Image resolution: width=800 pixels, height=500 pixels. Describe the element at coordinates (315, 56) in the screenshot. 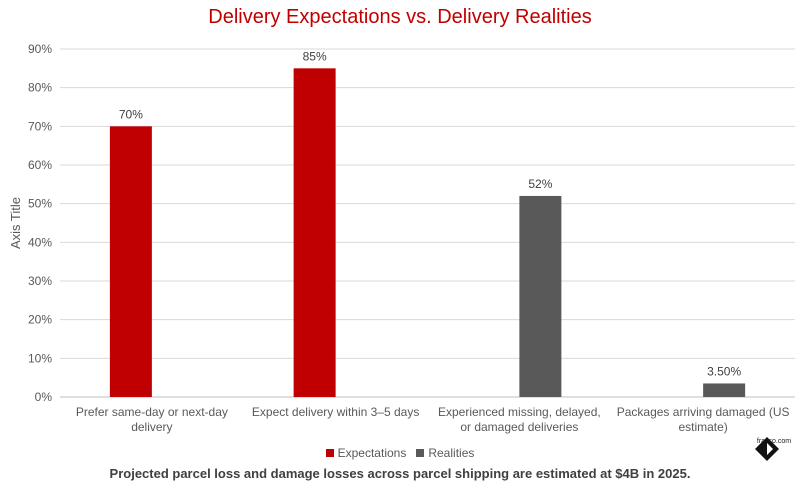

I see `data-label: 85%` at that location.